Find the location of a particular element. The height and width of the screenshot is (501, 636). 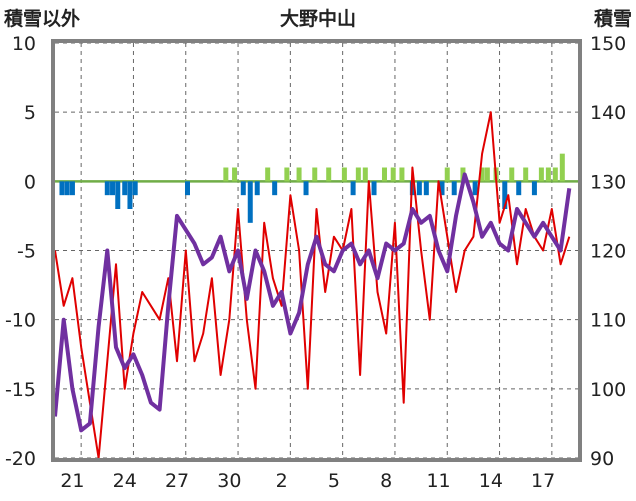

right-tick-label: 100 is located at coordinates (608, 390).